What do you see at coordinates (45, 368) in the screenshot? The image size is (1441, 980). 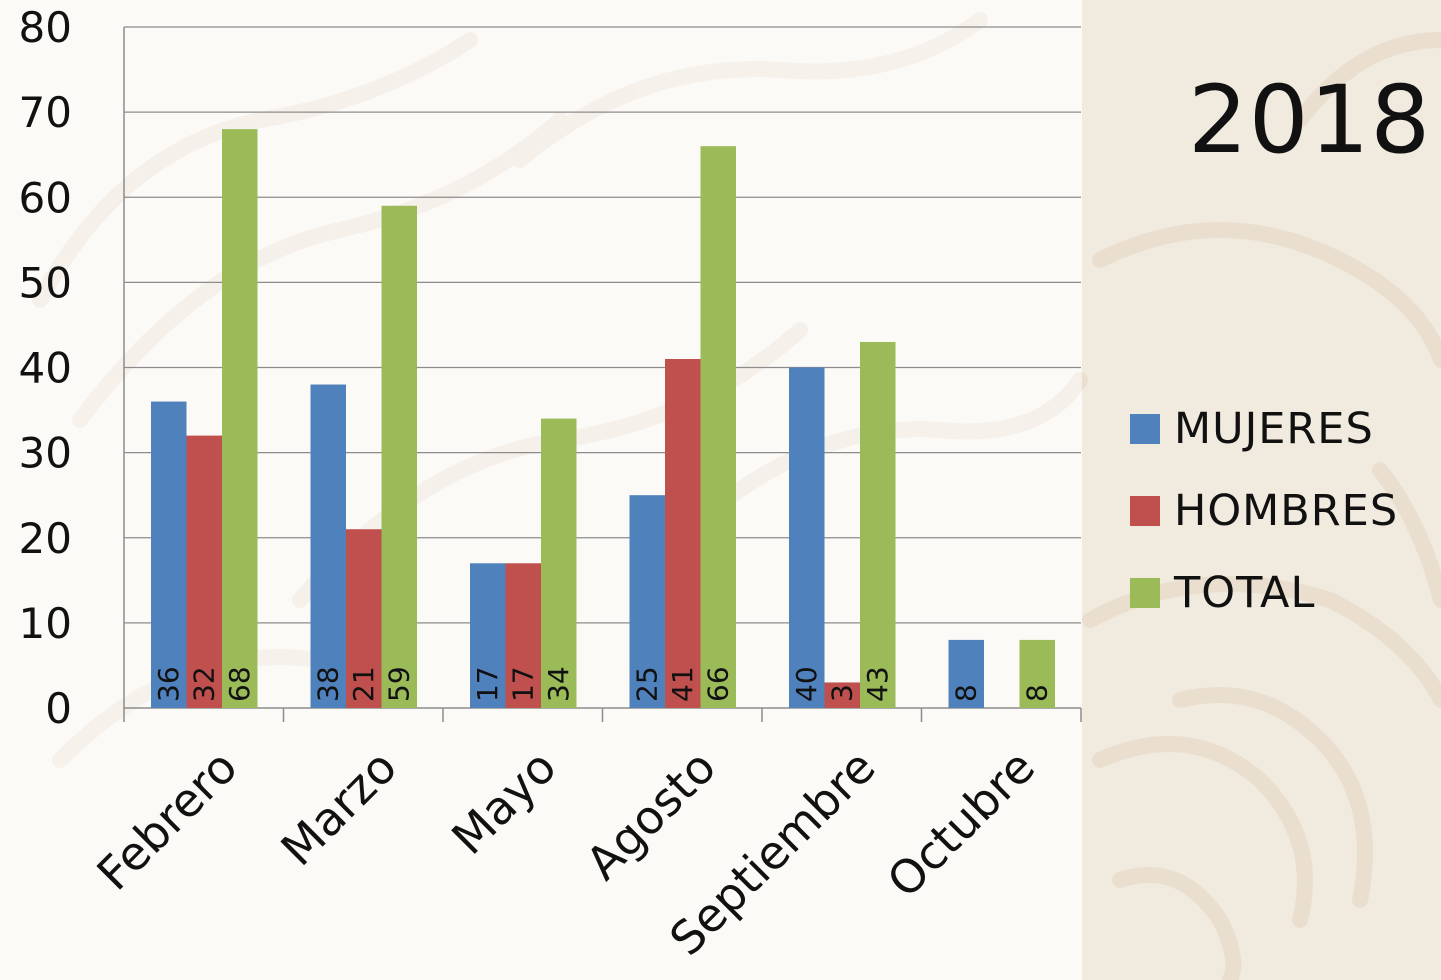 I see `y-tick-label: 40` at bounding box center [45, 368].